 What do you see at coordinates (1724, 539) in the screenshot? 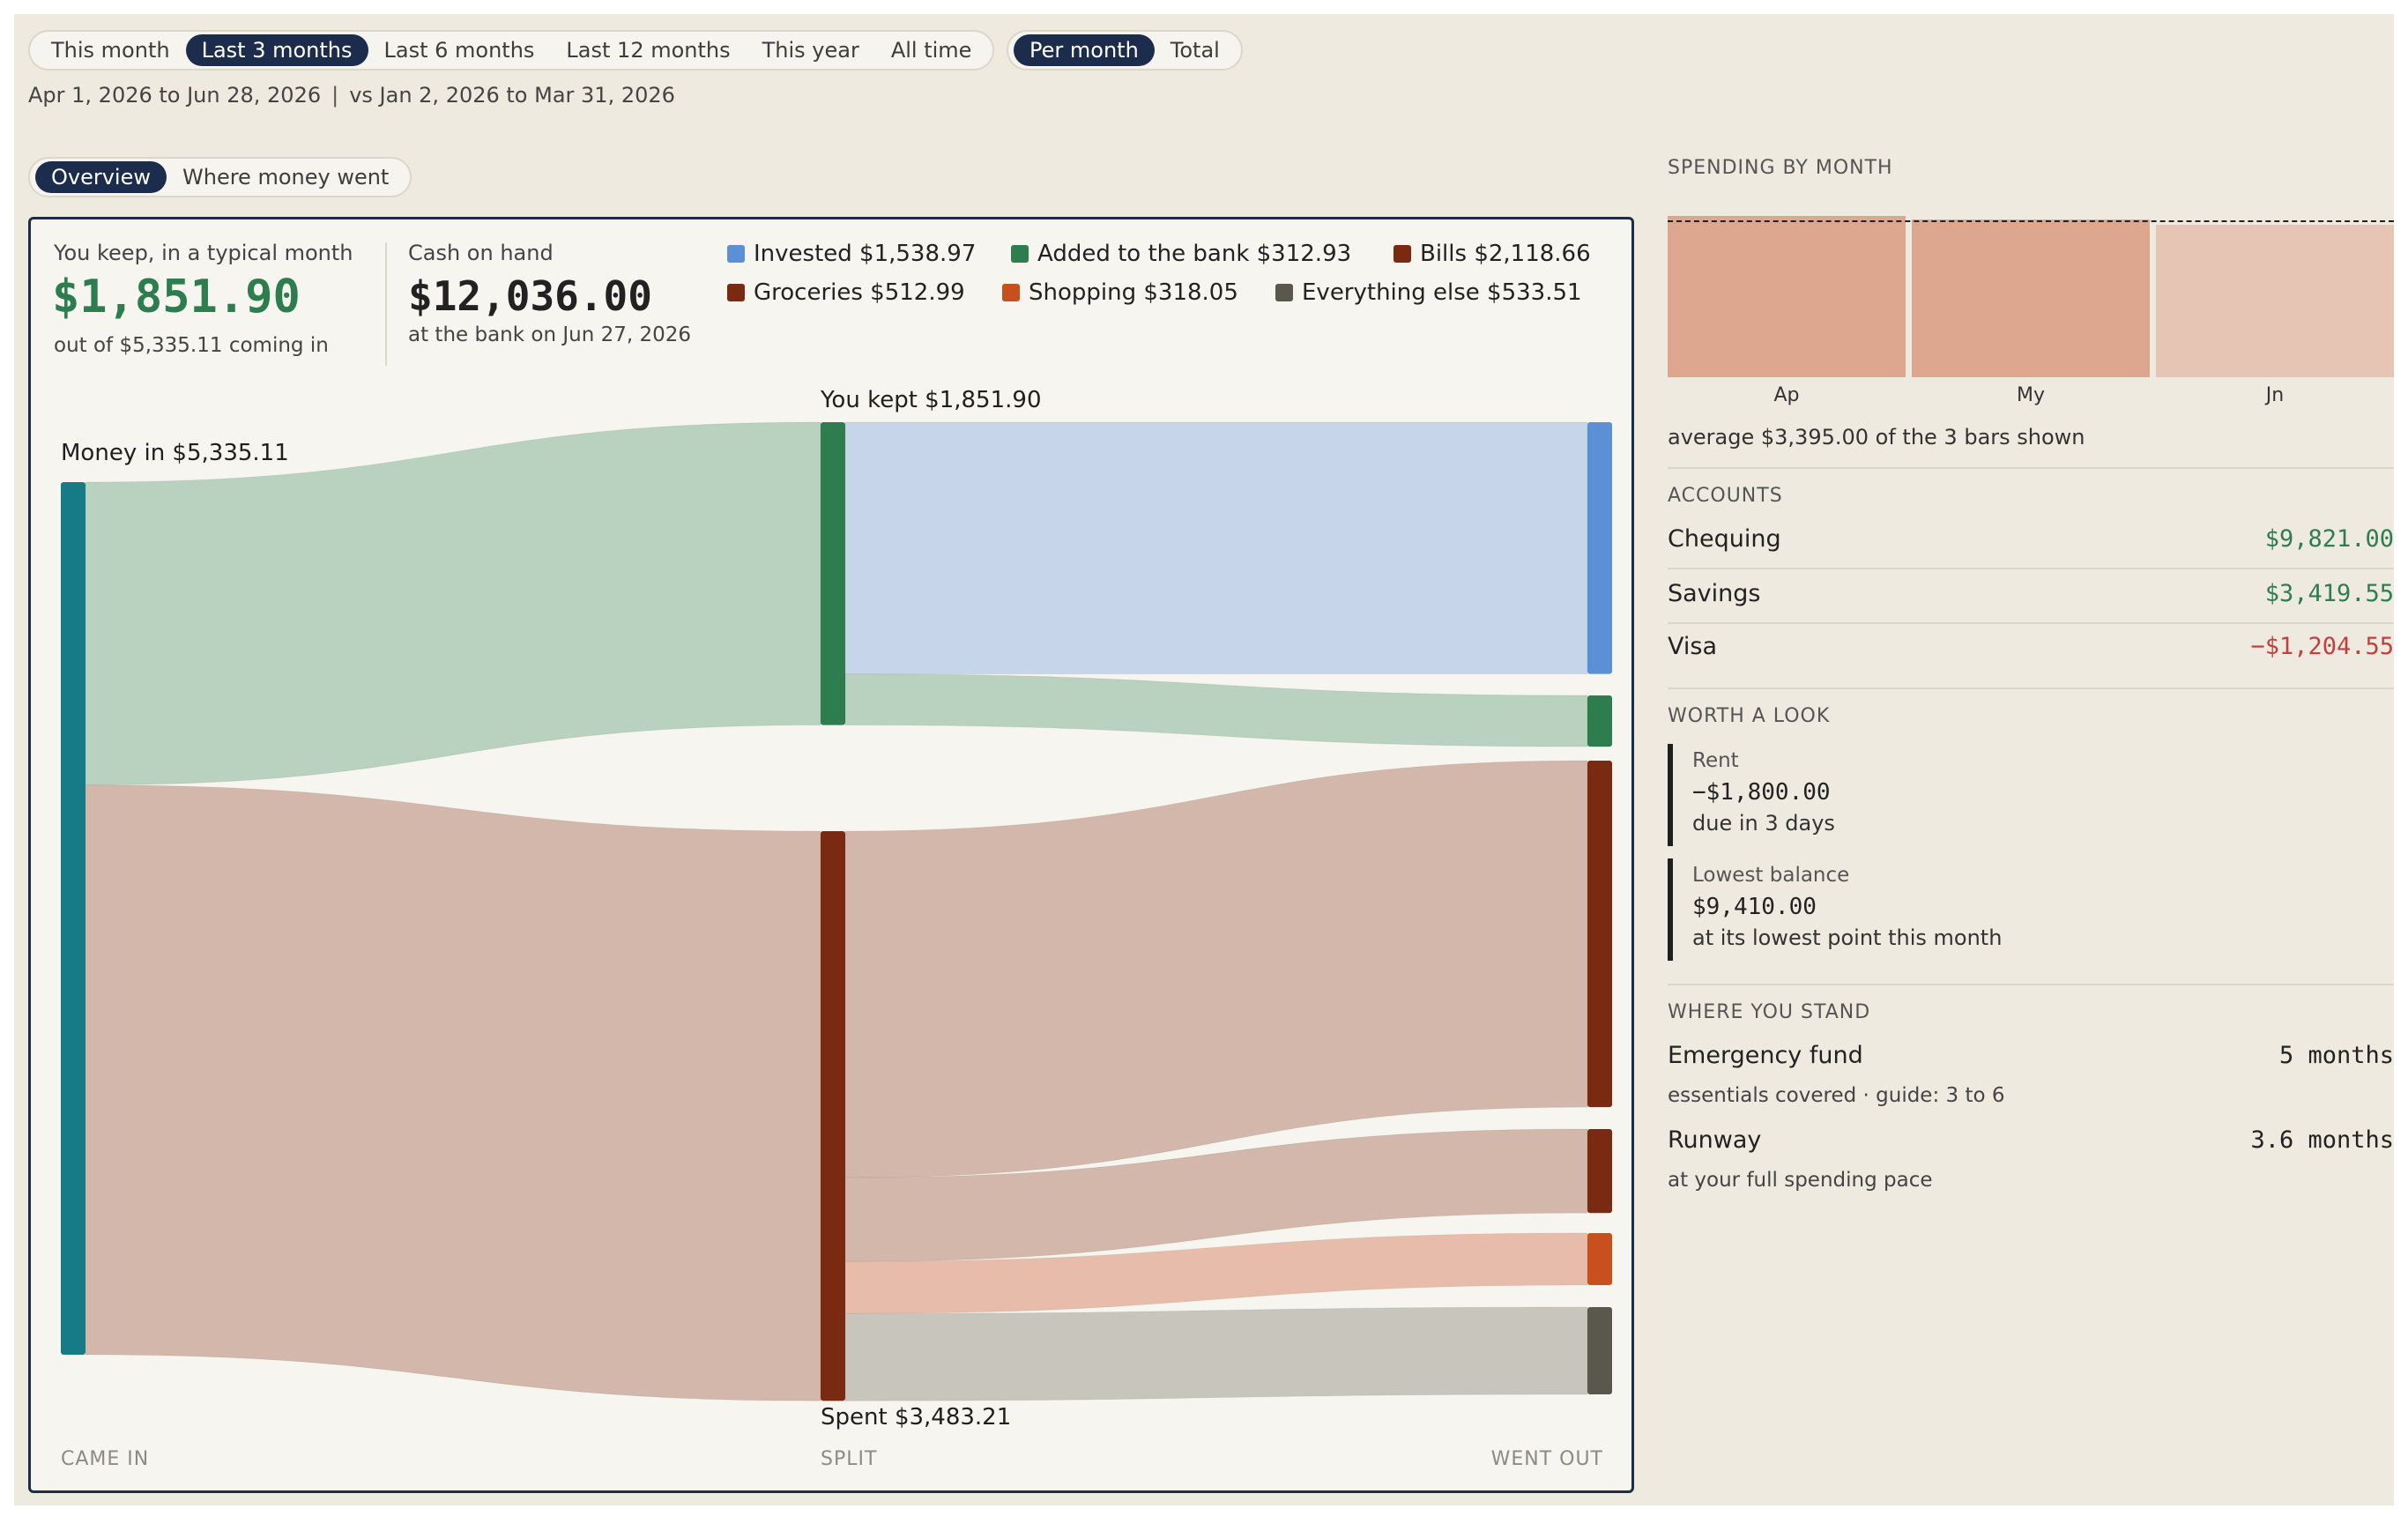
I see `account-name-chequing: Chequing` at bounding box center [1724, 539].